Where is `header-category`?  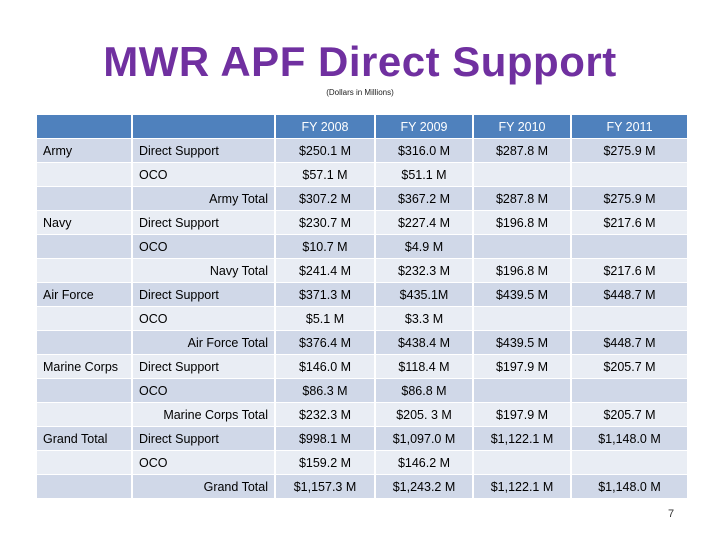 header-category is located at coordinates (203, 126).